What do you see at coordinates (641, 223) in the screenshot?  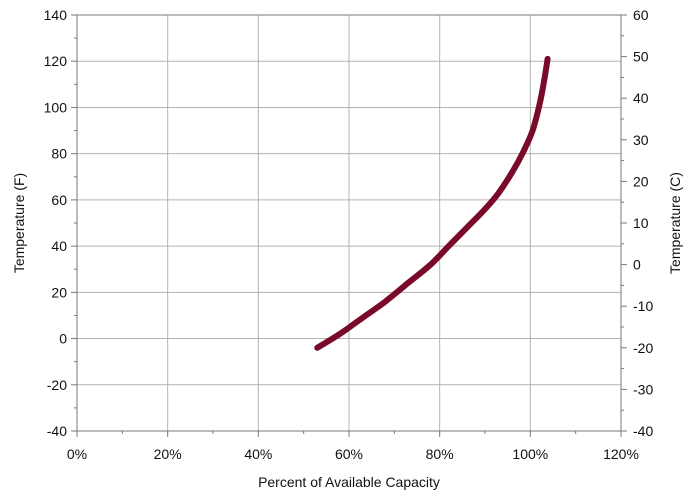 I see `y2-tick-label: 10` at bounding box center [641, 223].